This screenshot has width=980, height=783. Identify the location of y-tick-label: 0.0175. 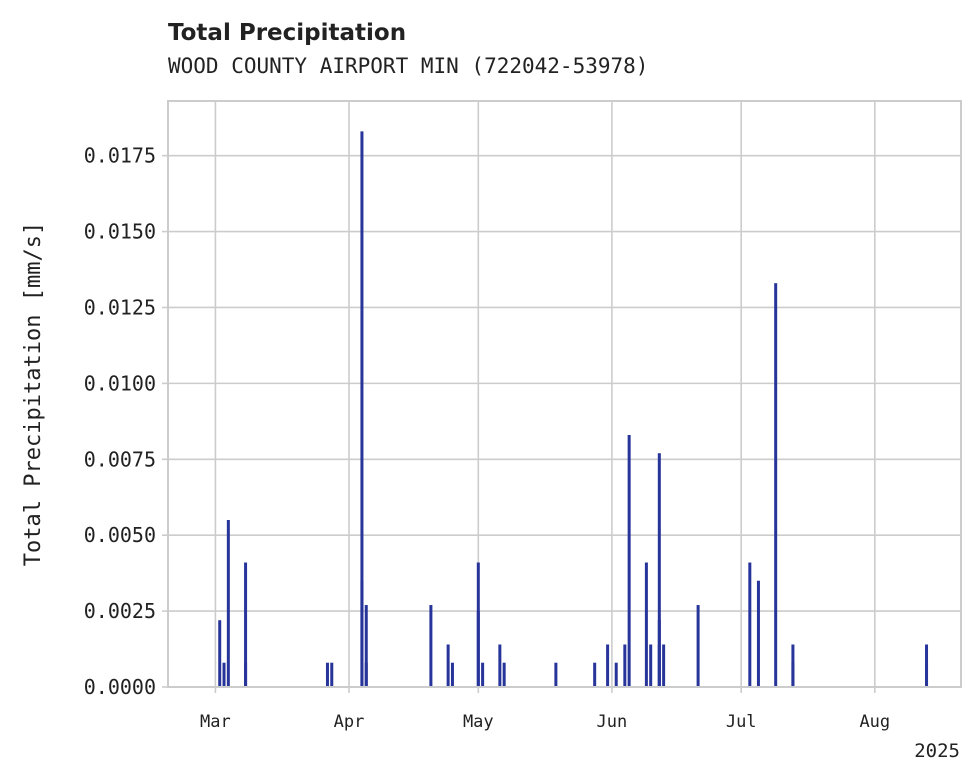
(120, 156).